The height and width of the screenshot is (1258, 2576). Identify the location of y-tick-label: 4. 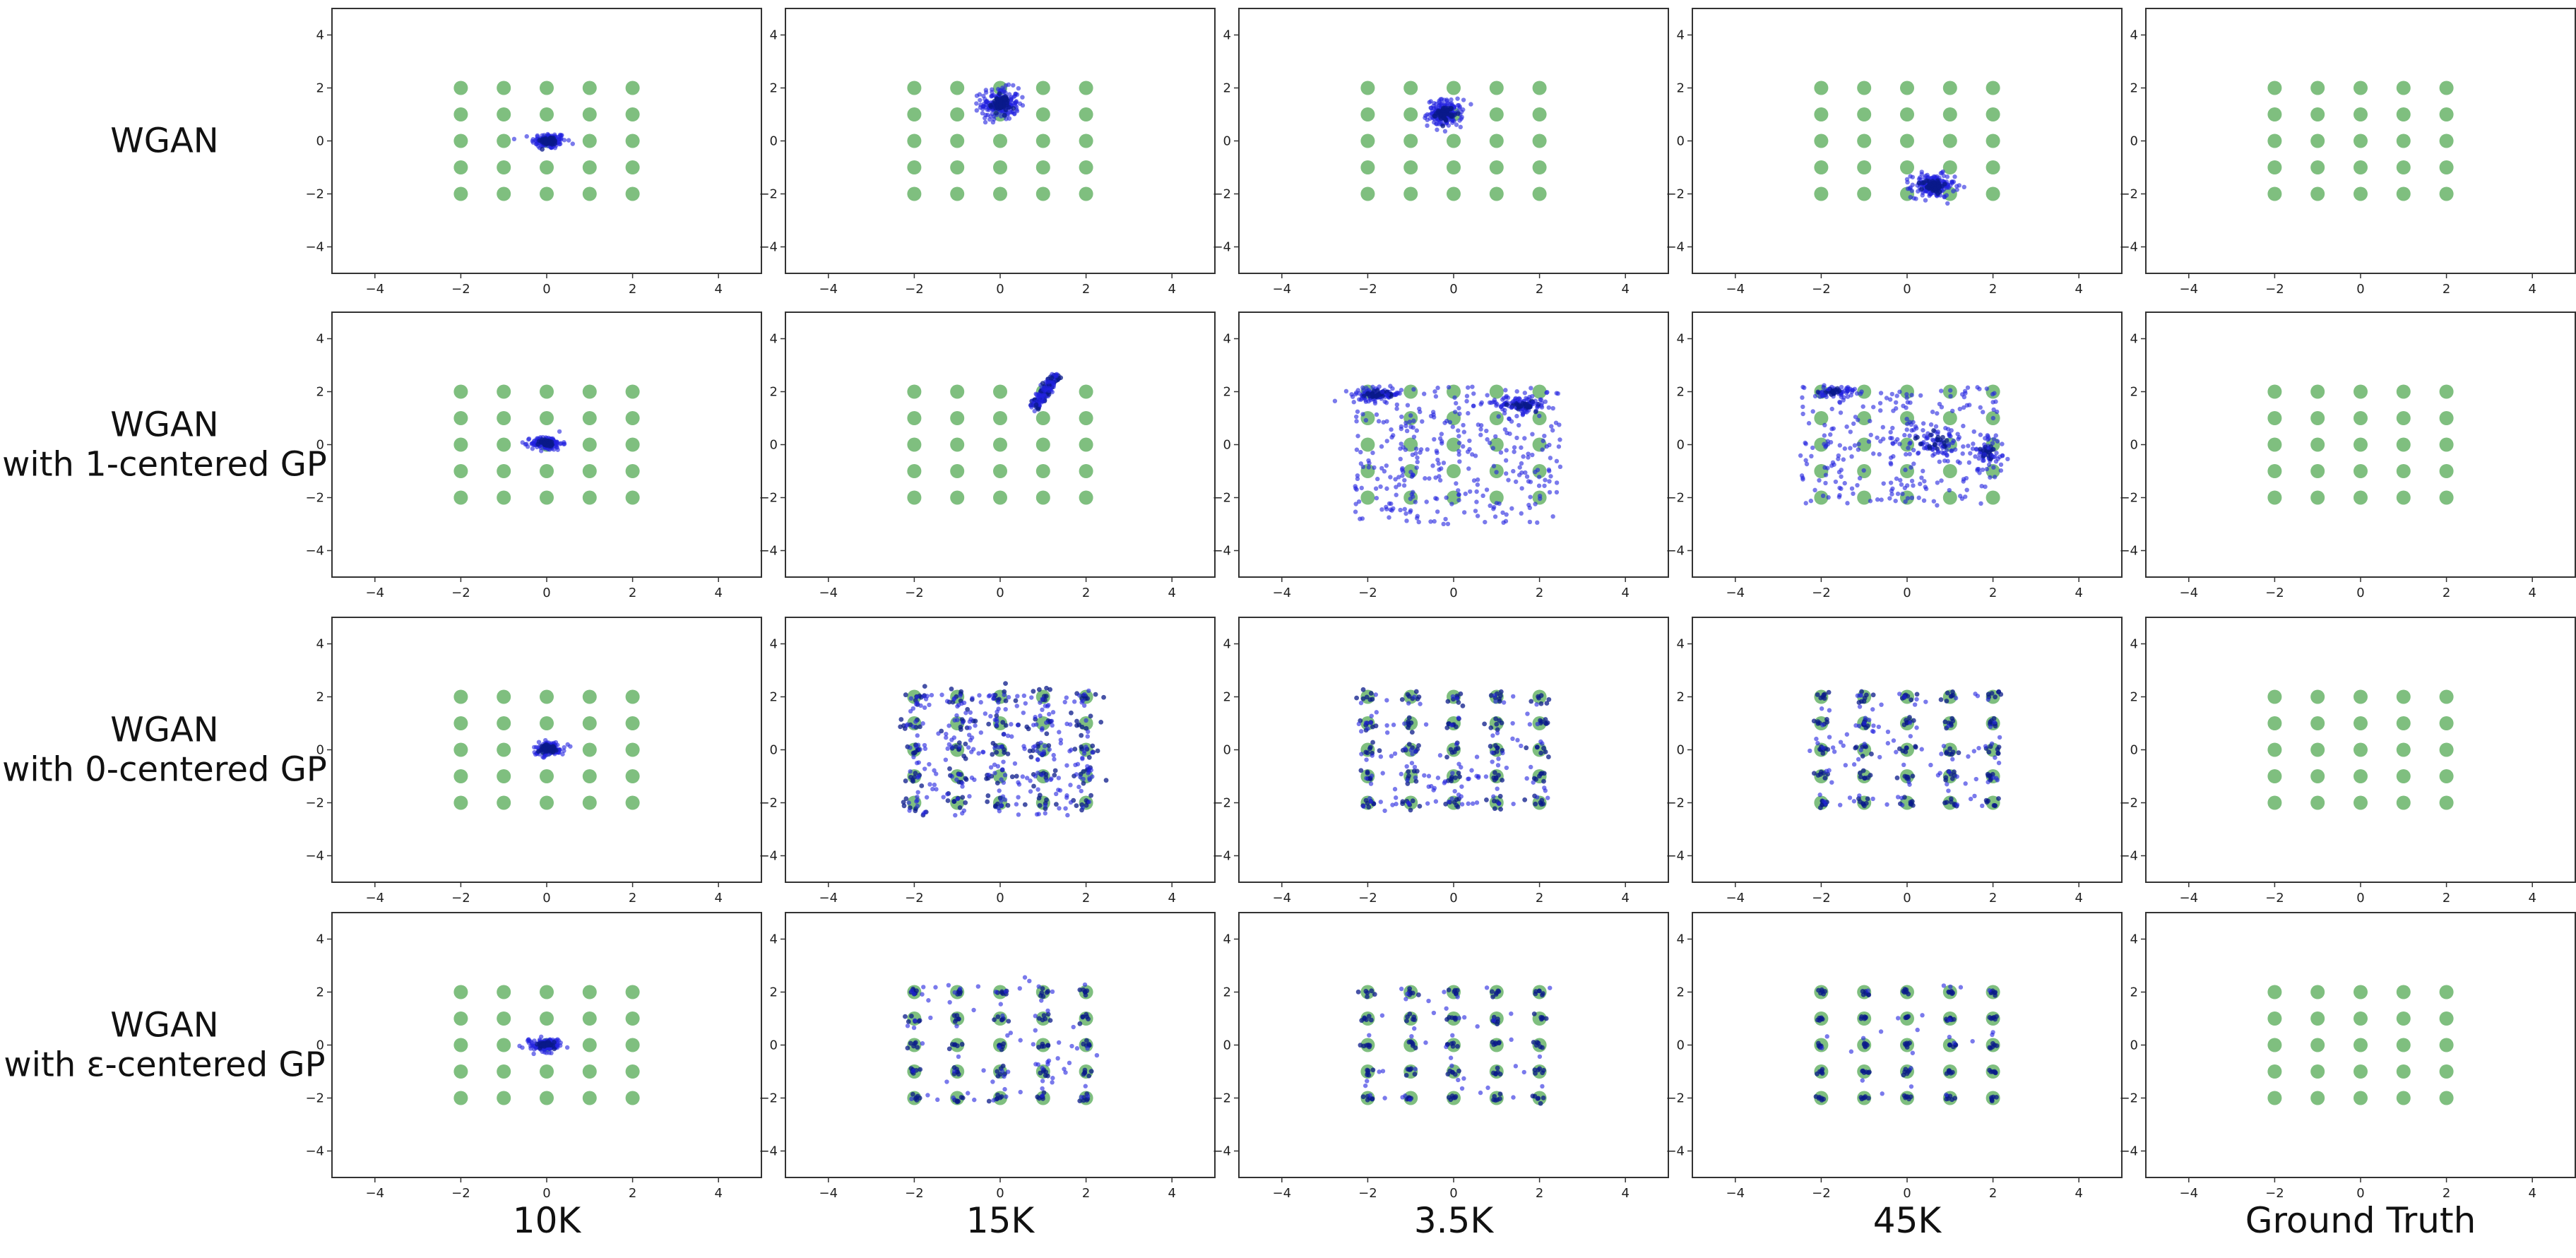
(1227, 939).